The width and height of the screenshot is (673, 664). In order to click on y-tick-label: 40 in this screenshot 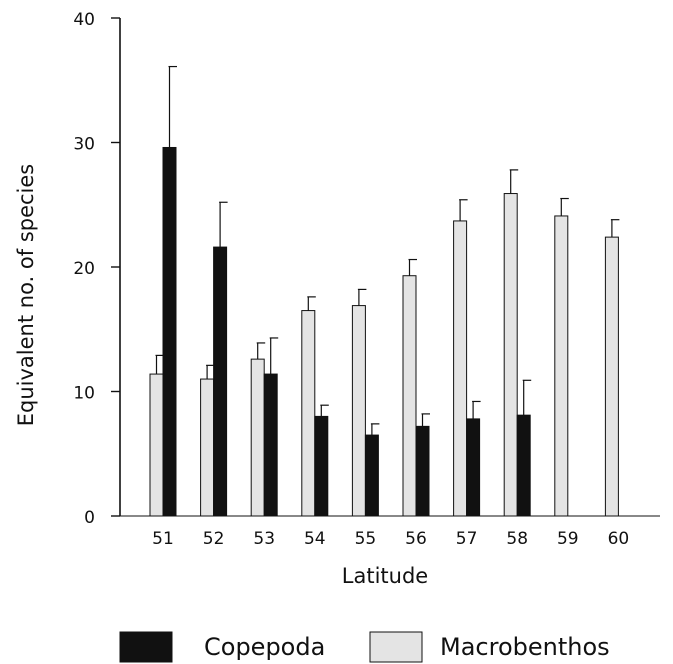, I will do `click(84, 20)`.